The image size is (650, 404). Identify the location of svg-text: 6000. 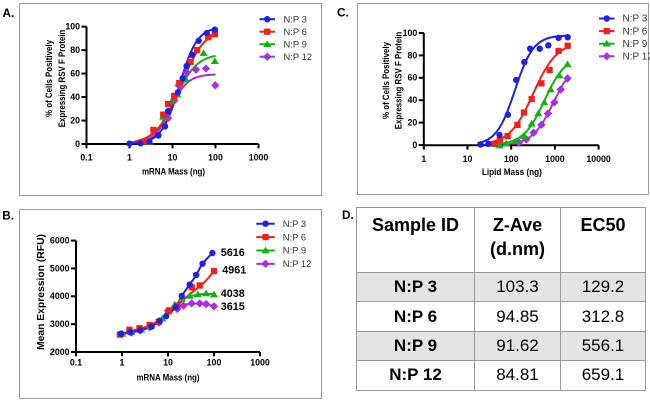
(60, 241).